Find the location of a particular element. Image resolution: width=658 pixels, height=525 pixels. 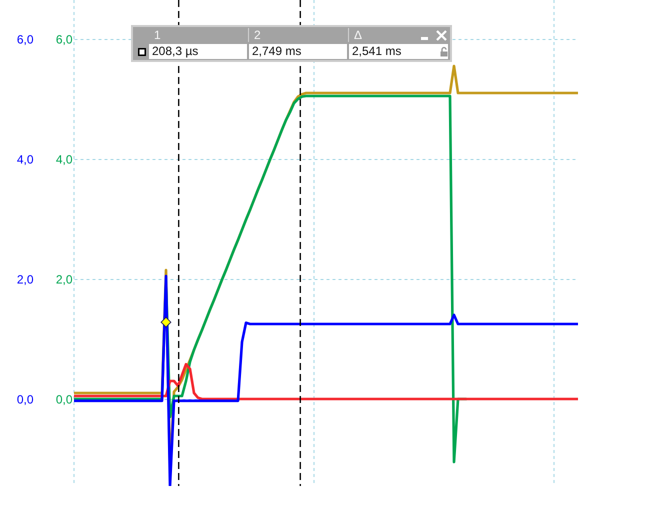

y2-tick-label: 4,0 is located at coordinates (64, 159).